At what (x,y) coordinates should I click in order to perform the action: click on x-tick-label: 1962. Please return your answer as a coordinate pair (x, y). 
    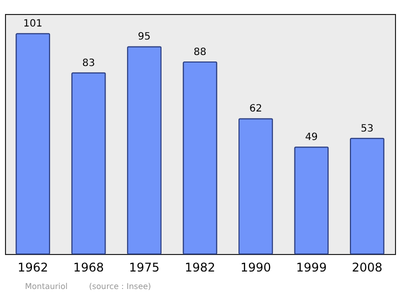
    Looking at the image, I should click on (33, 267).